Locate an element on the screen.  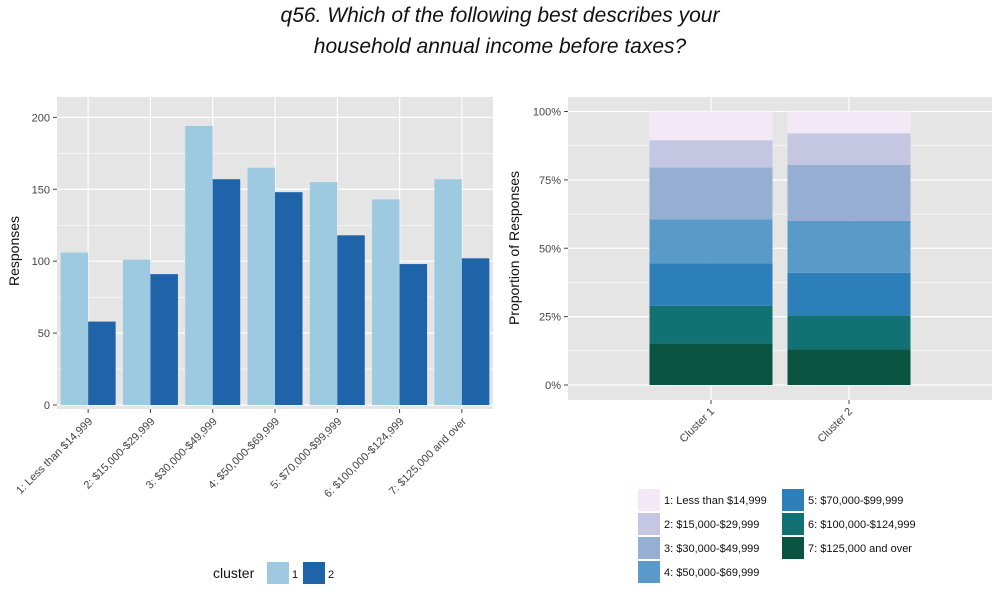
right-y-tick-label: 25% is located at coordinates (550, 318).